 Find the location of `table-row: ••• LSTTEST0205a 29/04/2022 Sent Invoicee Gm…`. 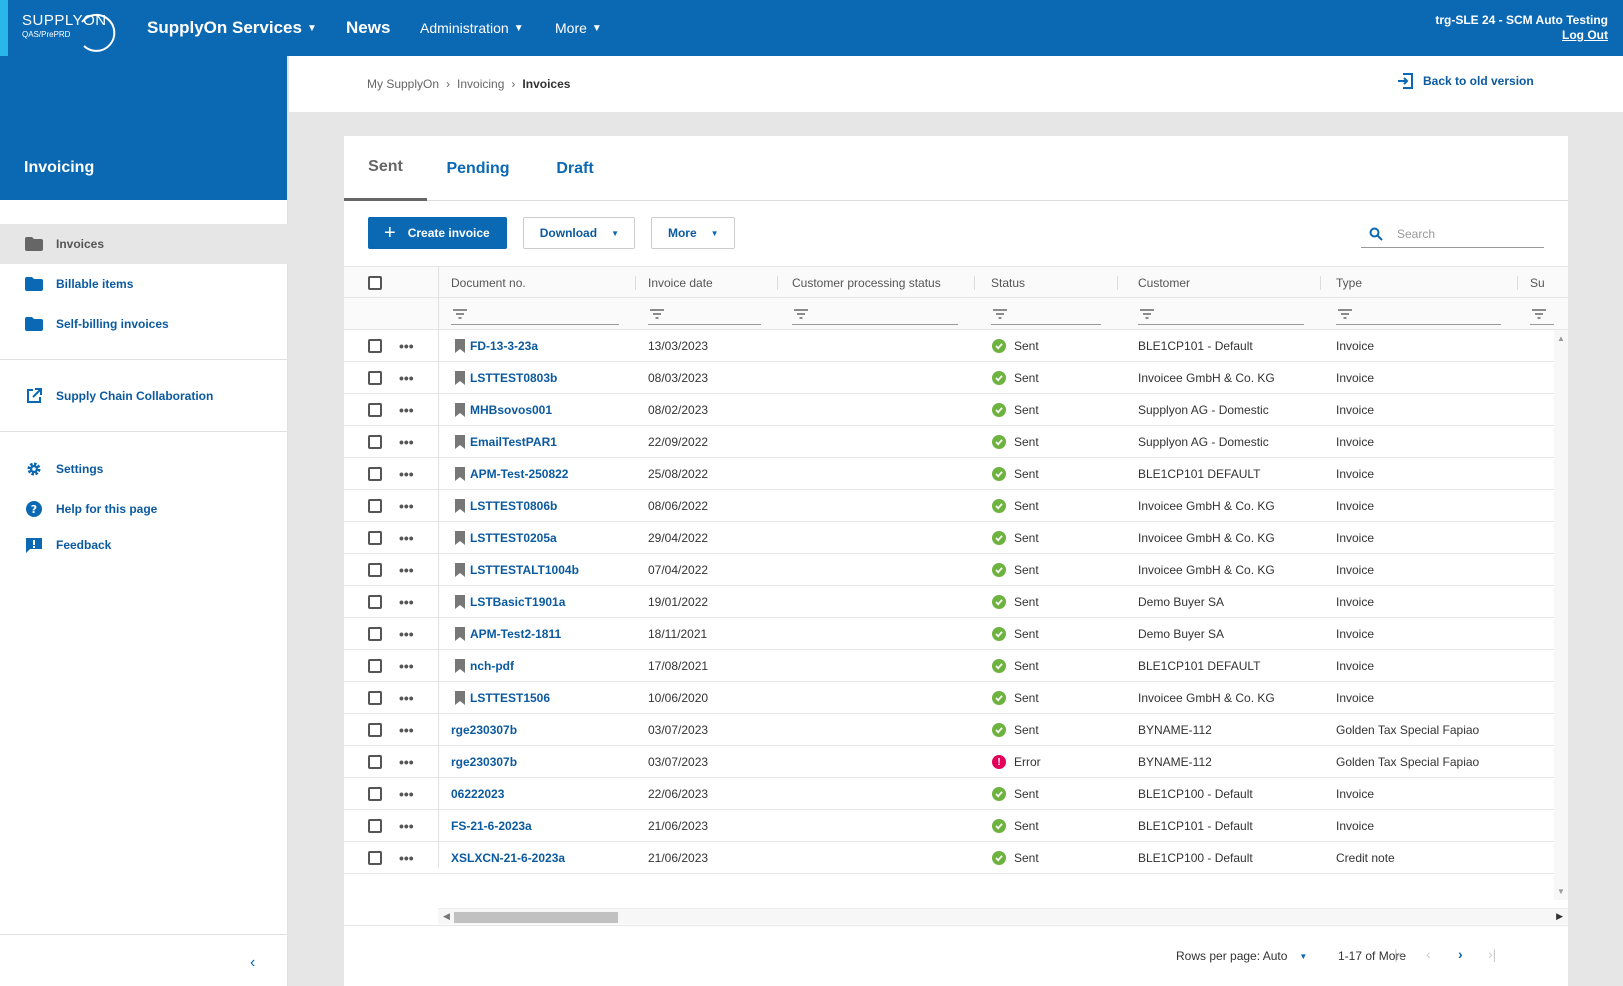

table-row: ••• LSTTEST0205a 29/04/2022 Sent Invoicee Gm… is located at coordinates (949, 538).